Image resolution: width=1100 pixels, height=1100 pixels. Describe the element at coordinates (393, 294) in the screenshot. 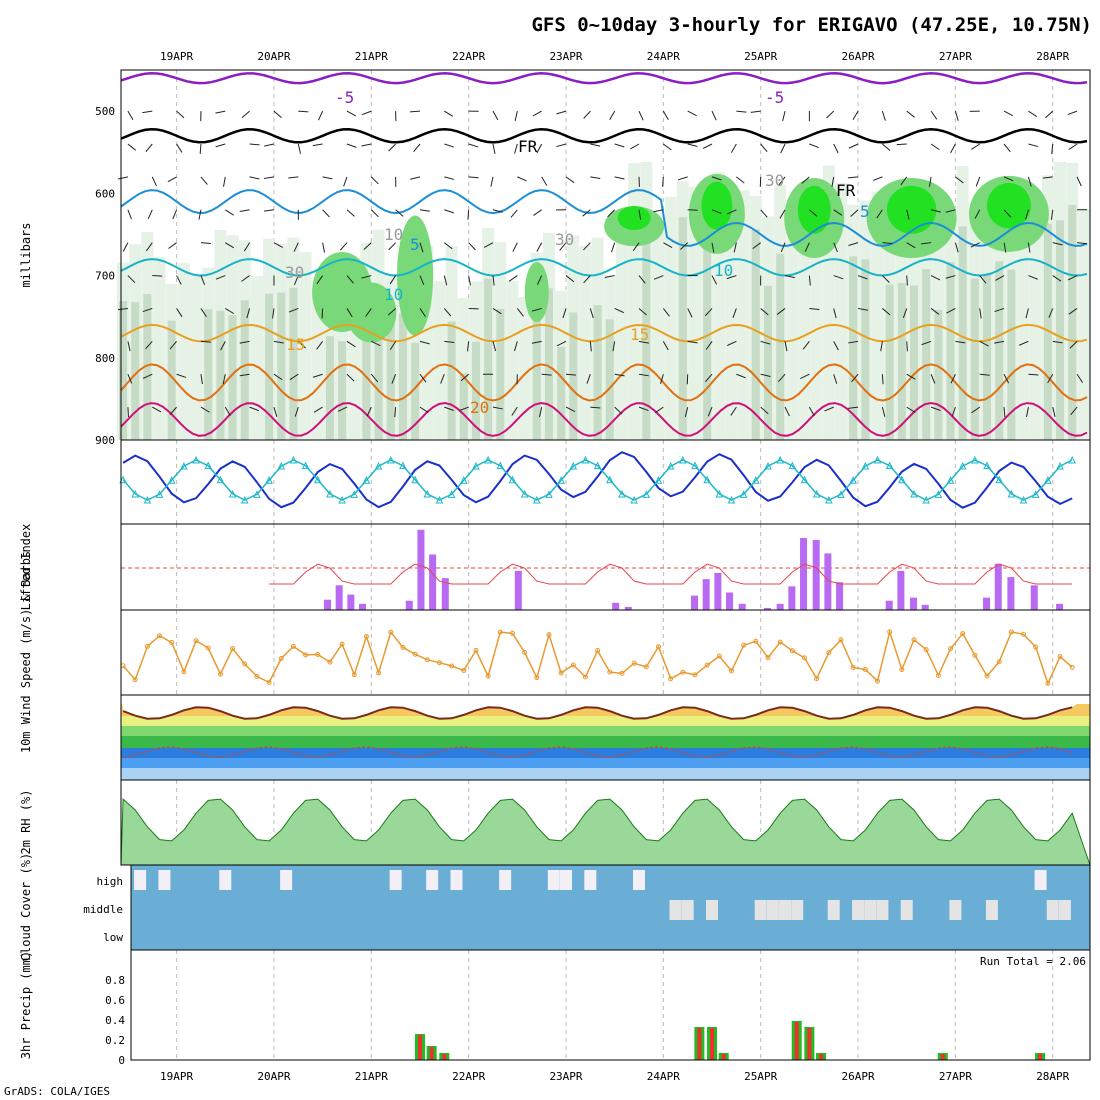

I see `contour-label-6: 10` at that location.